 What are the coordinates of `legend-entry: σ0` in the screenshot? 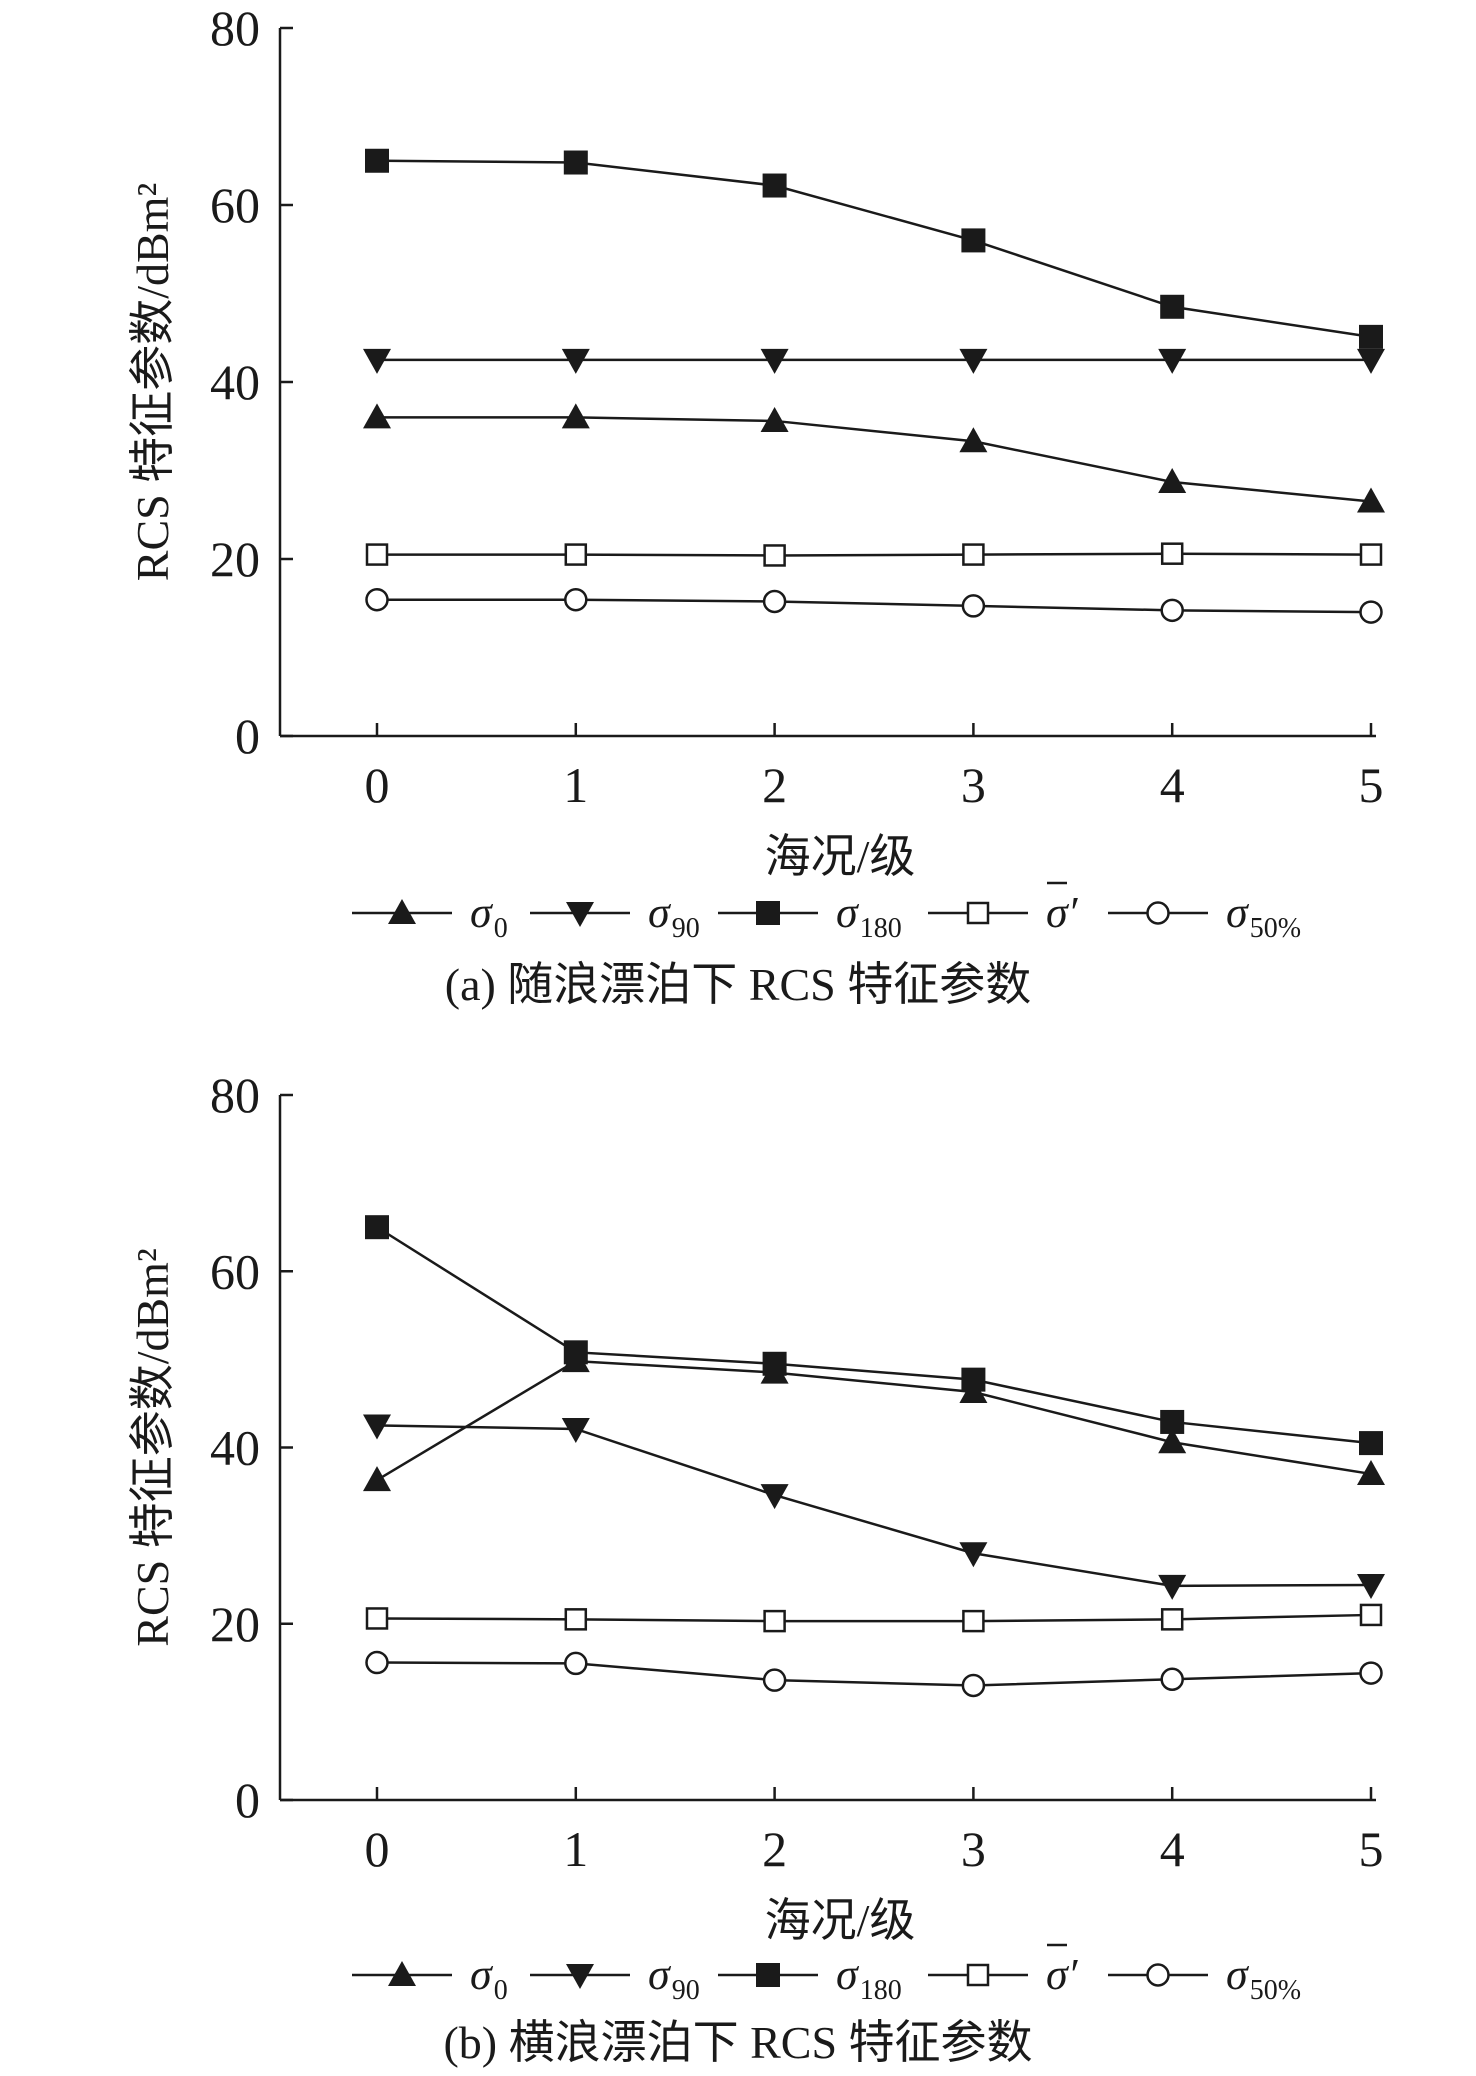 It's located at (430, 1978).